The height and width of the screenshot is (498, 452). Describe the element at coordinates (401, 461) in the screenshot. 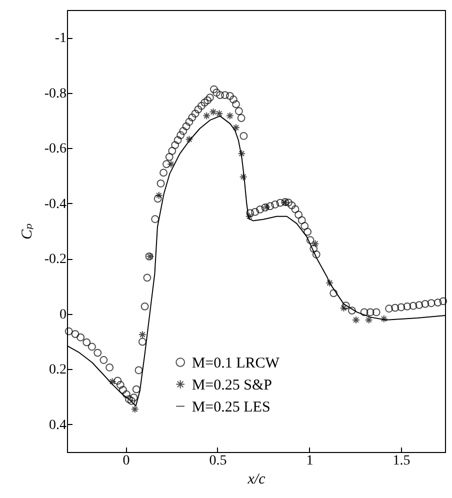

I see `x-tick-label: 1.5` at that location.